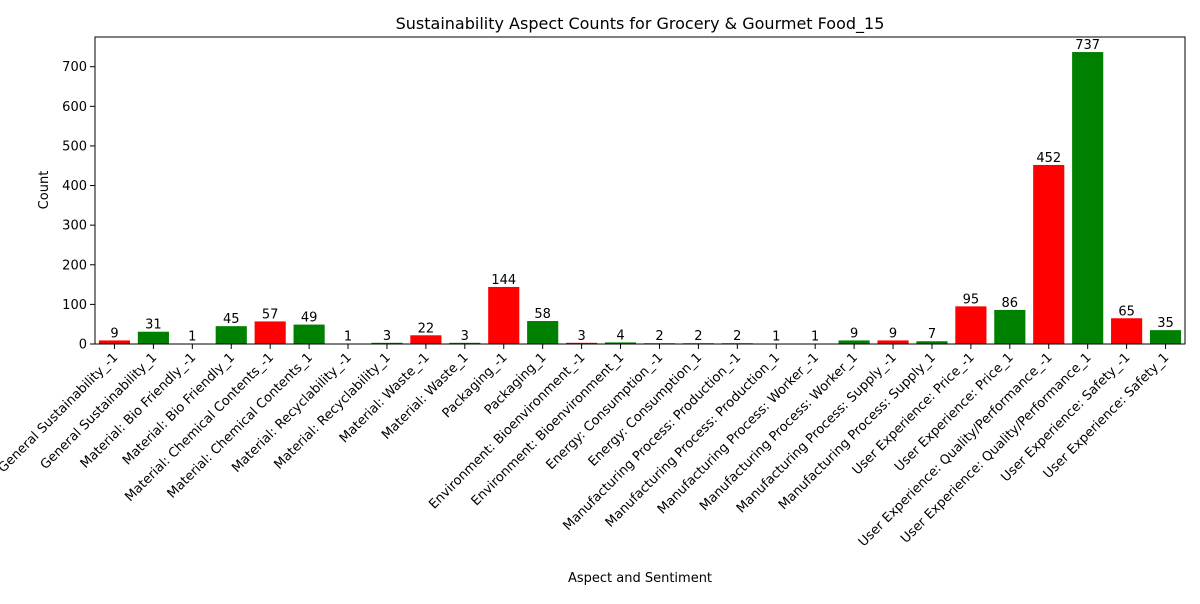  Describe the element at coordinates (74, 226) in the screenshot. I see `y-tick-label: 300` at that location.